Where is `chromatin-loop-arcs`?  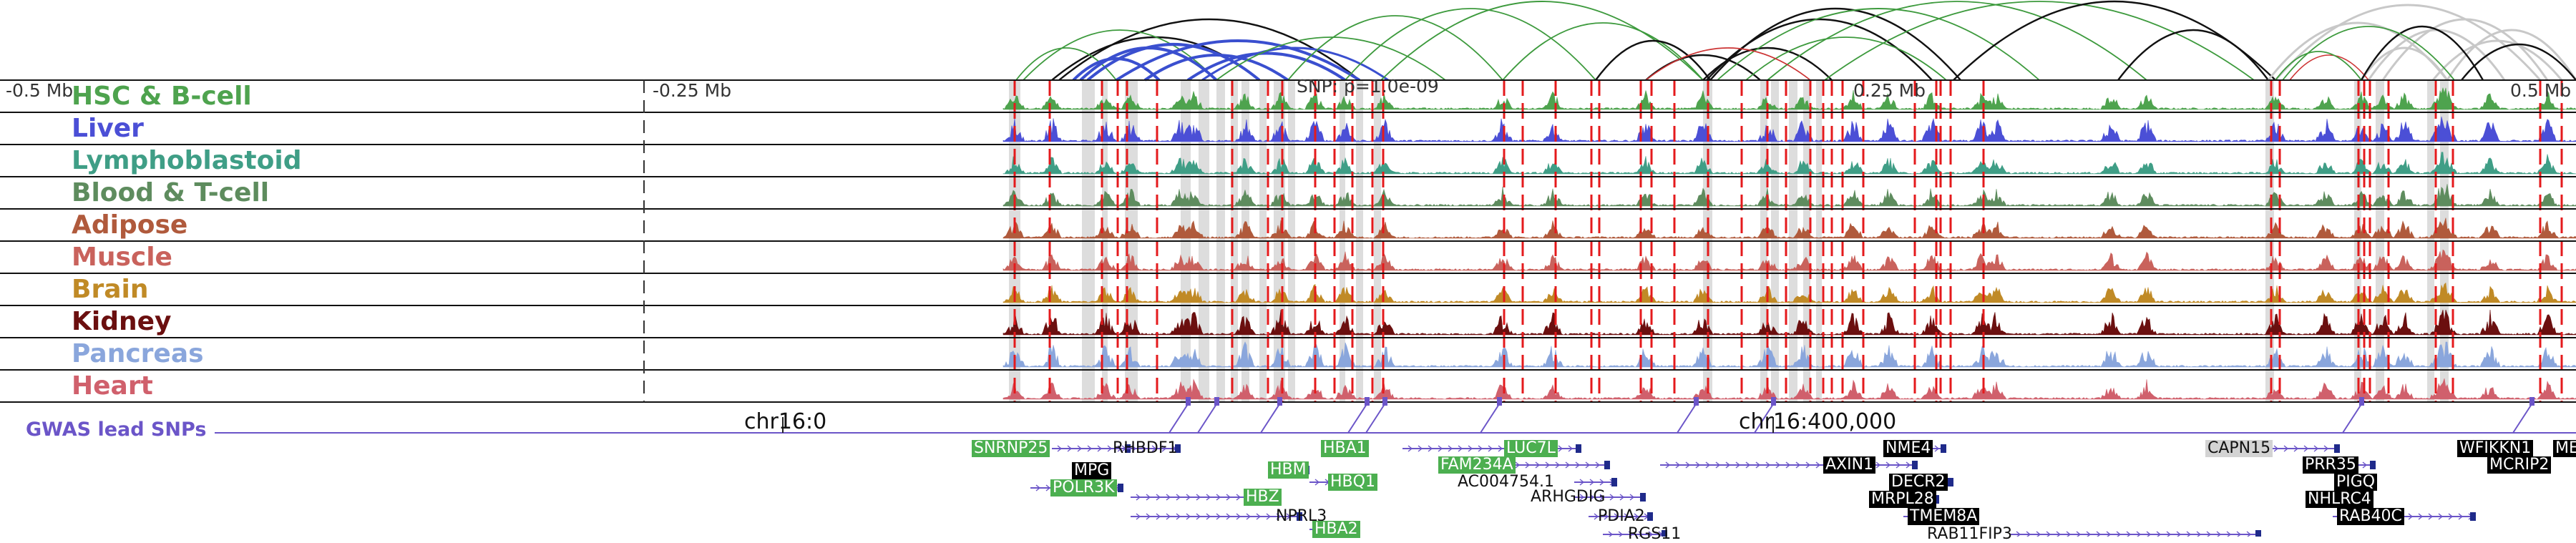
chromatin-loop-arcs is located at coordinates (1796, 41).